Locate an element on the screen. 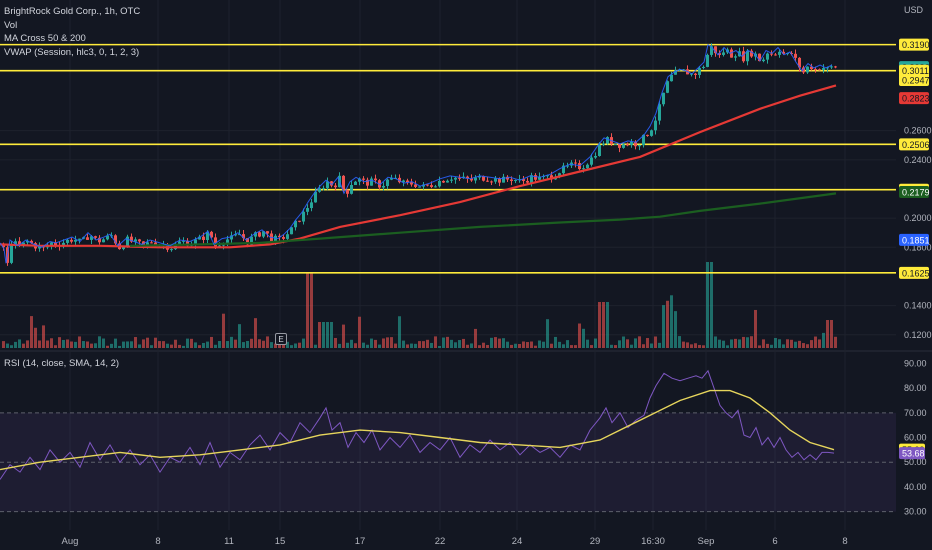 The height and width of the screenshot is (550, 932). volume-legend: Vol is located at coordinates (11, 25).